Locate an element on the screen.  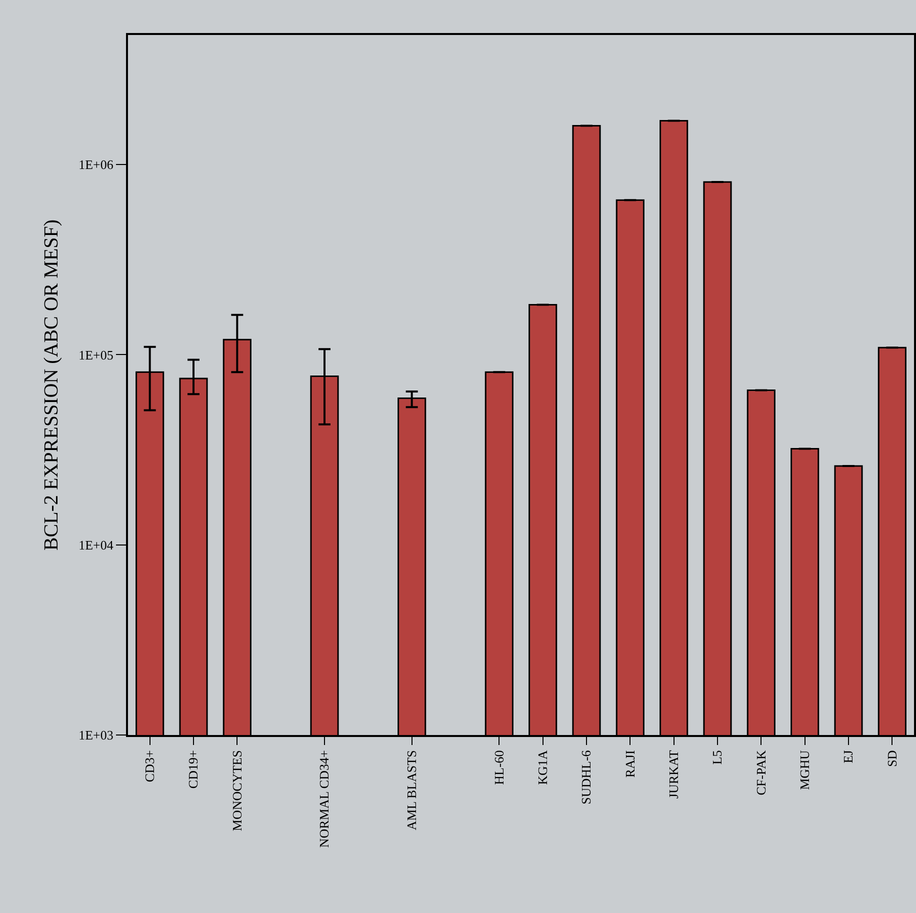
x-tick-label: KG1A is located at coordinates (542, 767).